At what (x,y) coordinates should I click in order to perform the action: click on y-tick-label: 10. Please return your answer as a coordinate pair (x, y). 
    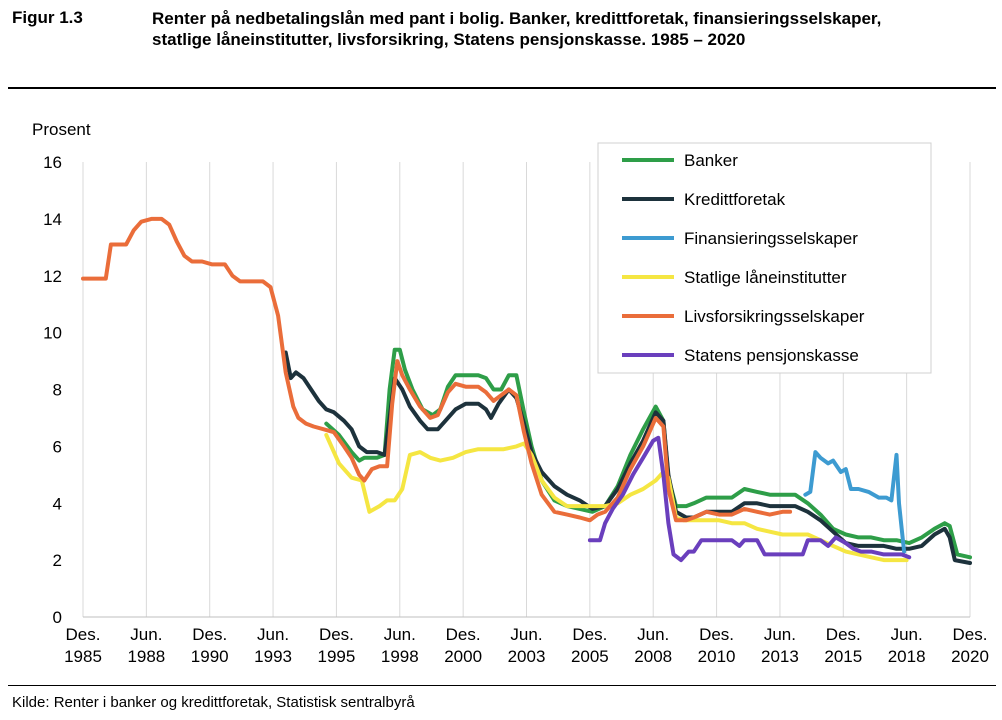
    Looking at the image, I should click on (52, 333).